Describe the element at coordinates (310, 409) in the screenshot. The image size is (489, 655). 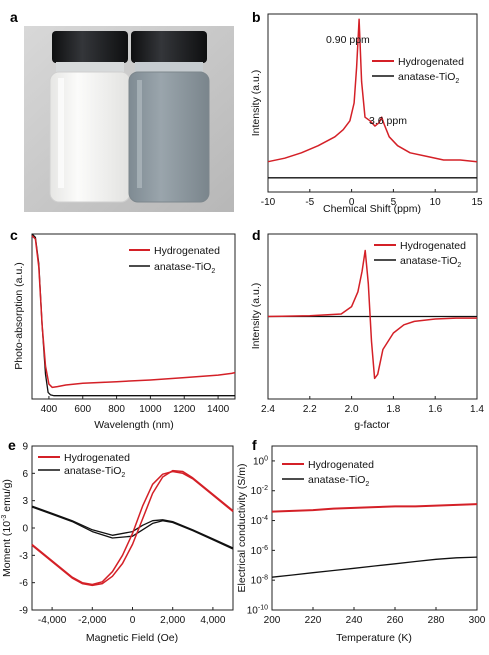
I see `chart-d-xtick-label: 2.2` at that location.